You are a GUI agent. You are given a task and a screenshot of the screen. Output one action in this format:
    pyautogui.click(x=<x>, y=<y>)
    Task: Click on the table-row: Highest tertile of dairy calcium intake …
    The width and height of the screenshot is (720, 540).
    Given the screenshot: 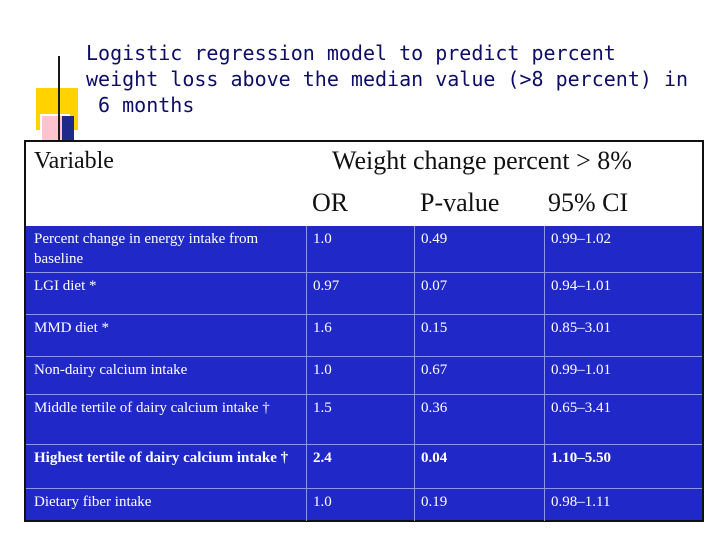 What is the action you would take?
    pyautogui.click(x=364, y=466)
    